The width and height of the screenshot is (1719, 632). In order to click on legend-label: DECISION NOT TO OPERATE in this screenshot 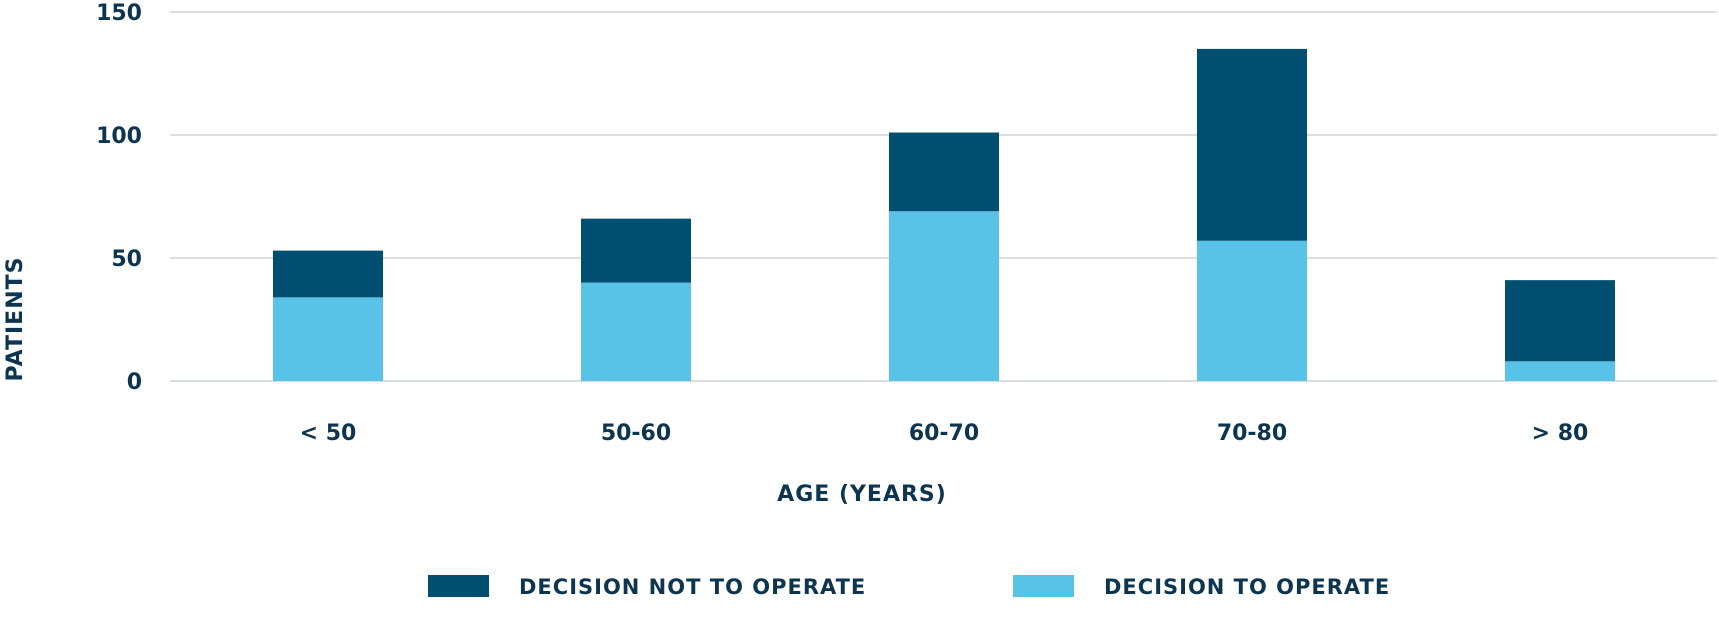, I will do `click(692, 587)`.